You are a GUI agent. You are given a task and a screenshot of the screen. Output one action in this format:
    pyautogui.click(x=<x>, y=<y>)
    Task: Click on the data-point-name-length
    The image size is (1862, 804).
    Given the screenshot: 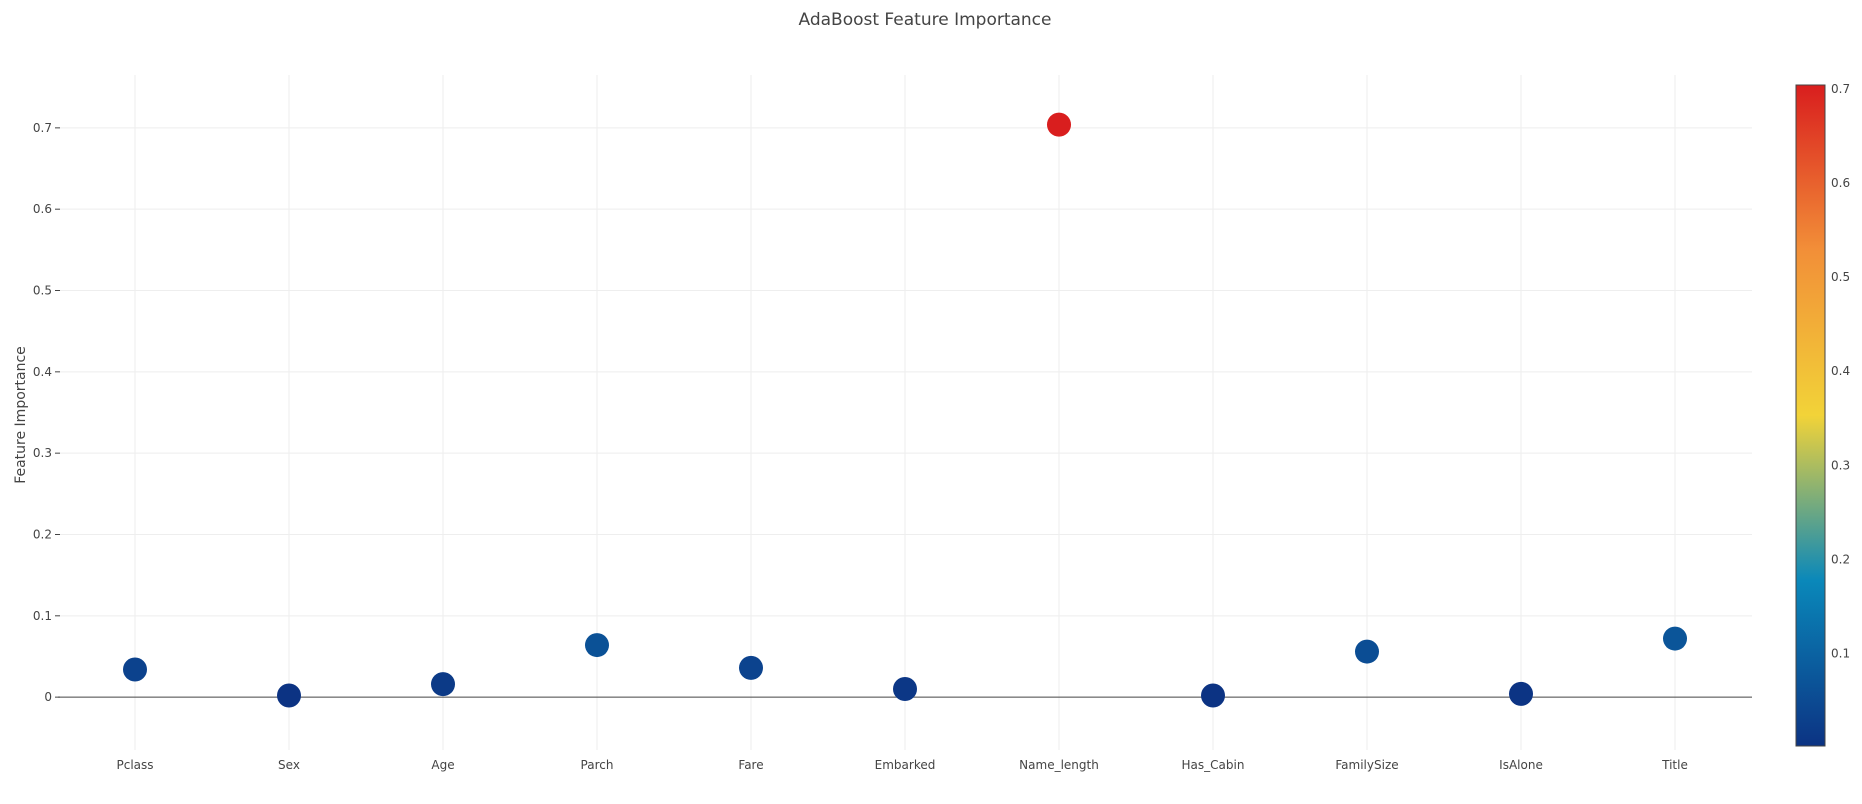 What is the action you would take?
    pyautogui.click(x=1059, y=124)
    